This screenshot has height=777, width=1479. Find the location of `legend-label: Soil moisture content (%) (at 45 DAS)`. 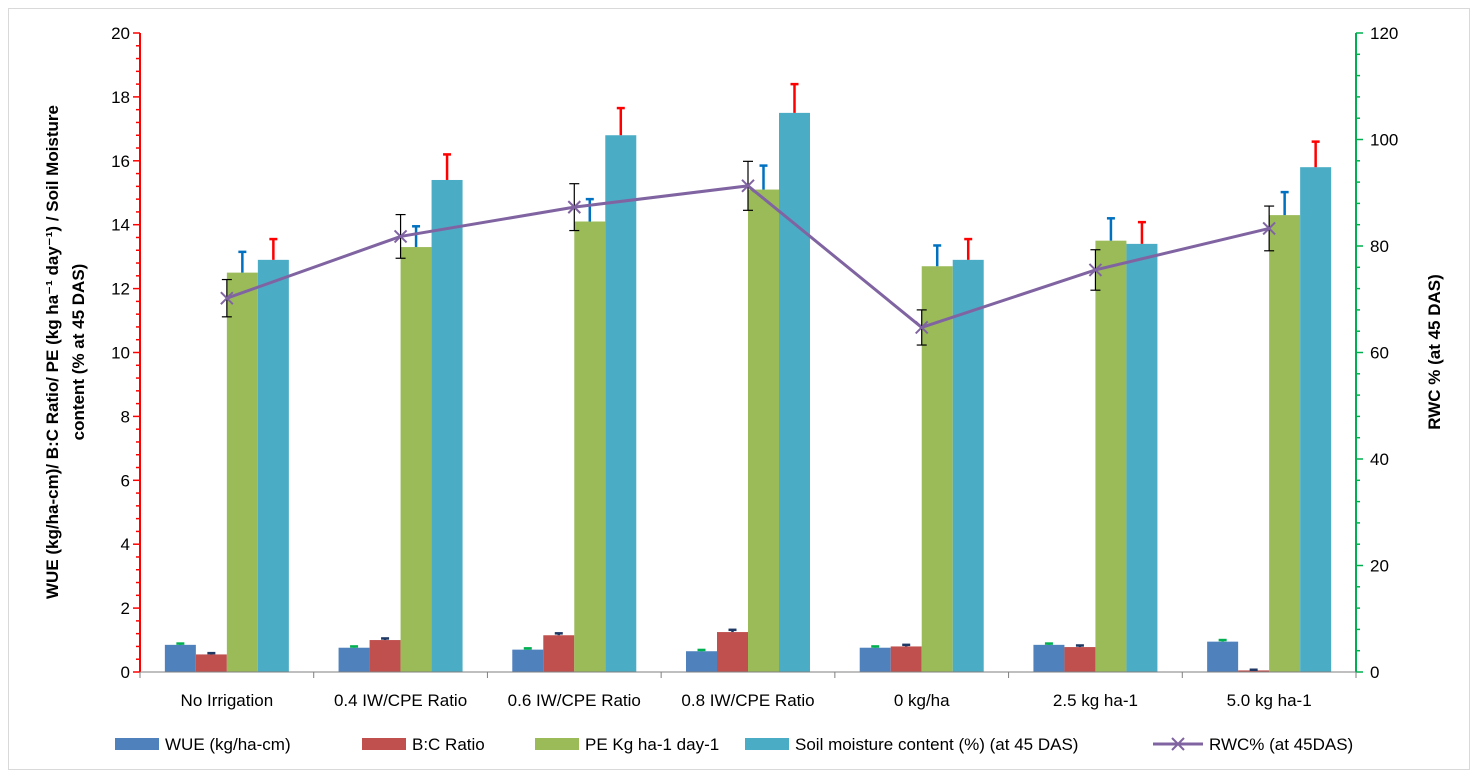

legend-label: Soil moisture content (%) (at 45 DAS) is located at coordinates (936, 744).